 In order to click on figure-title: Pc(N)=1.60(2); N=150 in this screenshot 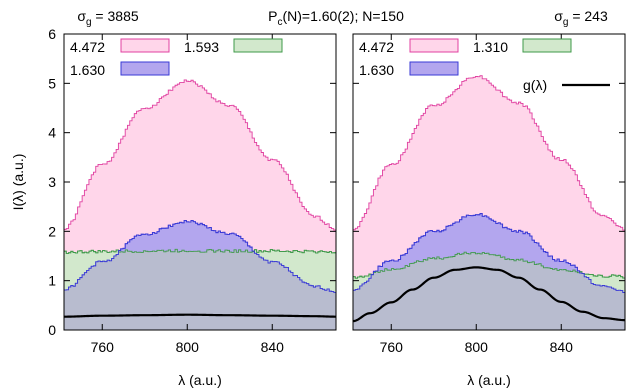, I will do `click(336, 18)`.